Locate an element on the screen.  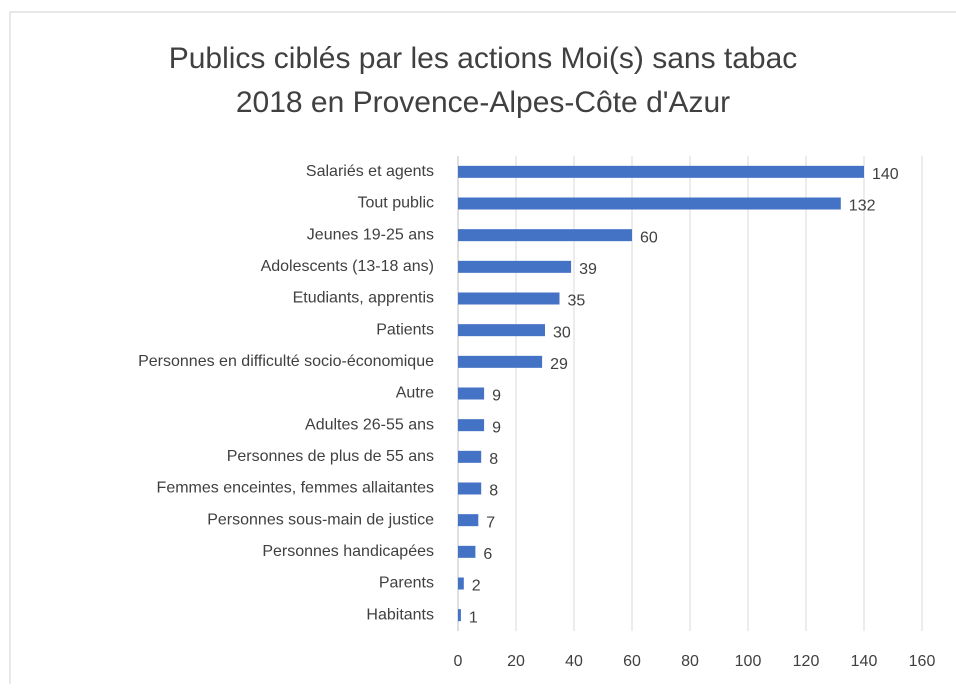
x-tick-label: 20 is located at coordinates (516, 661).